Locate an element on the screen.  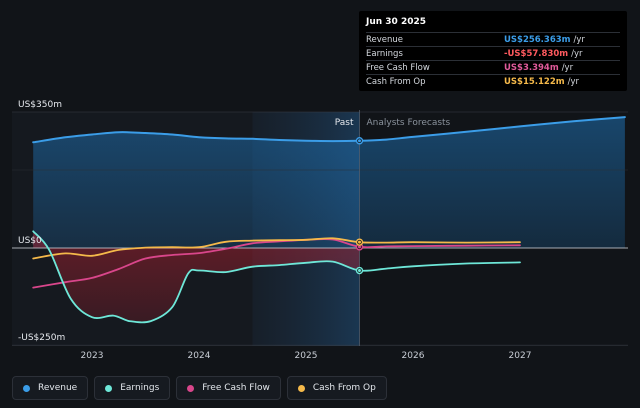
tooltip-row-cash-from-op: Cash From Op US$15.122m /yr is located at coordinates (493, 81).